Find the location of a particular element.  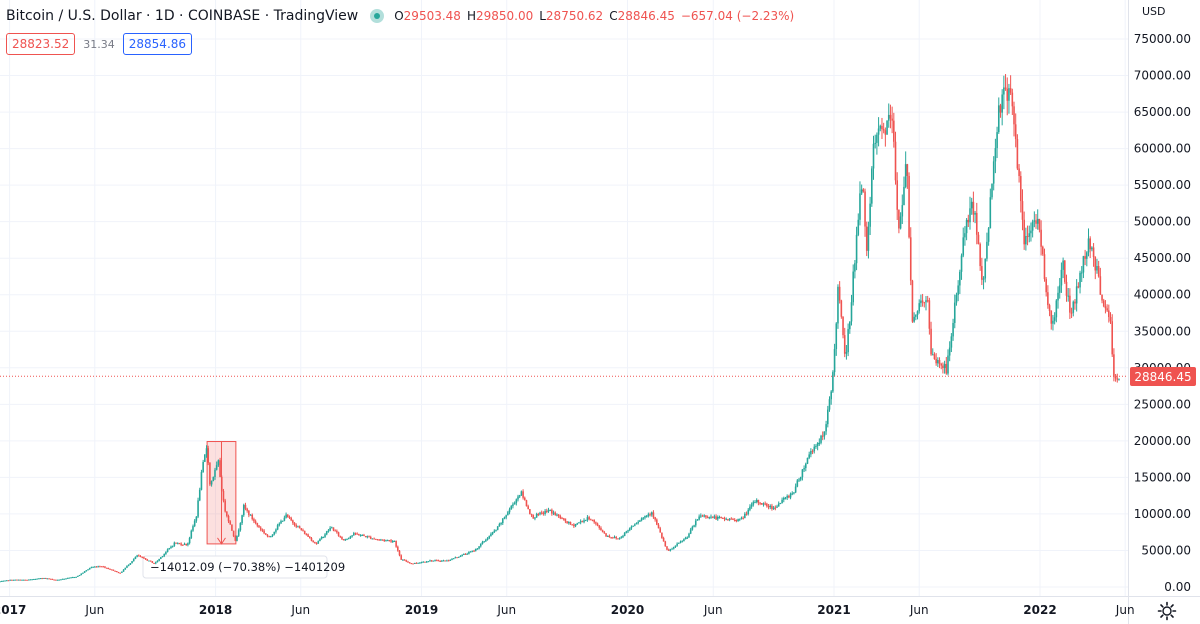

ohlc-open: O29503.48 is located at coordinates (427, 16).